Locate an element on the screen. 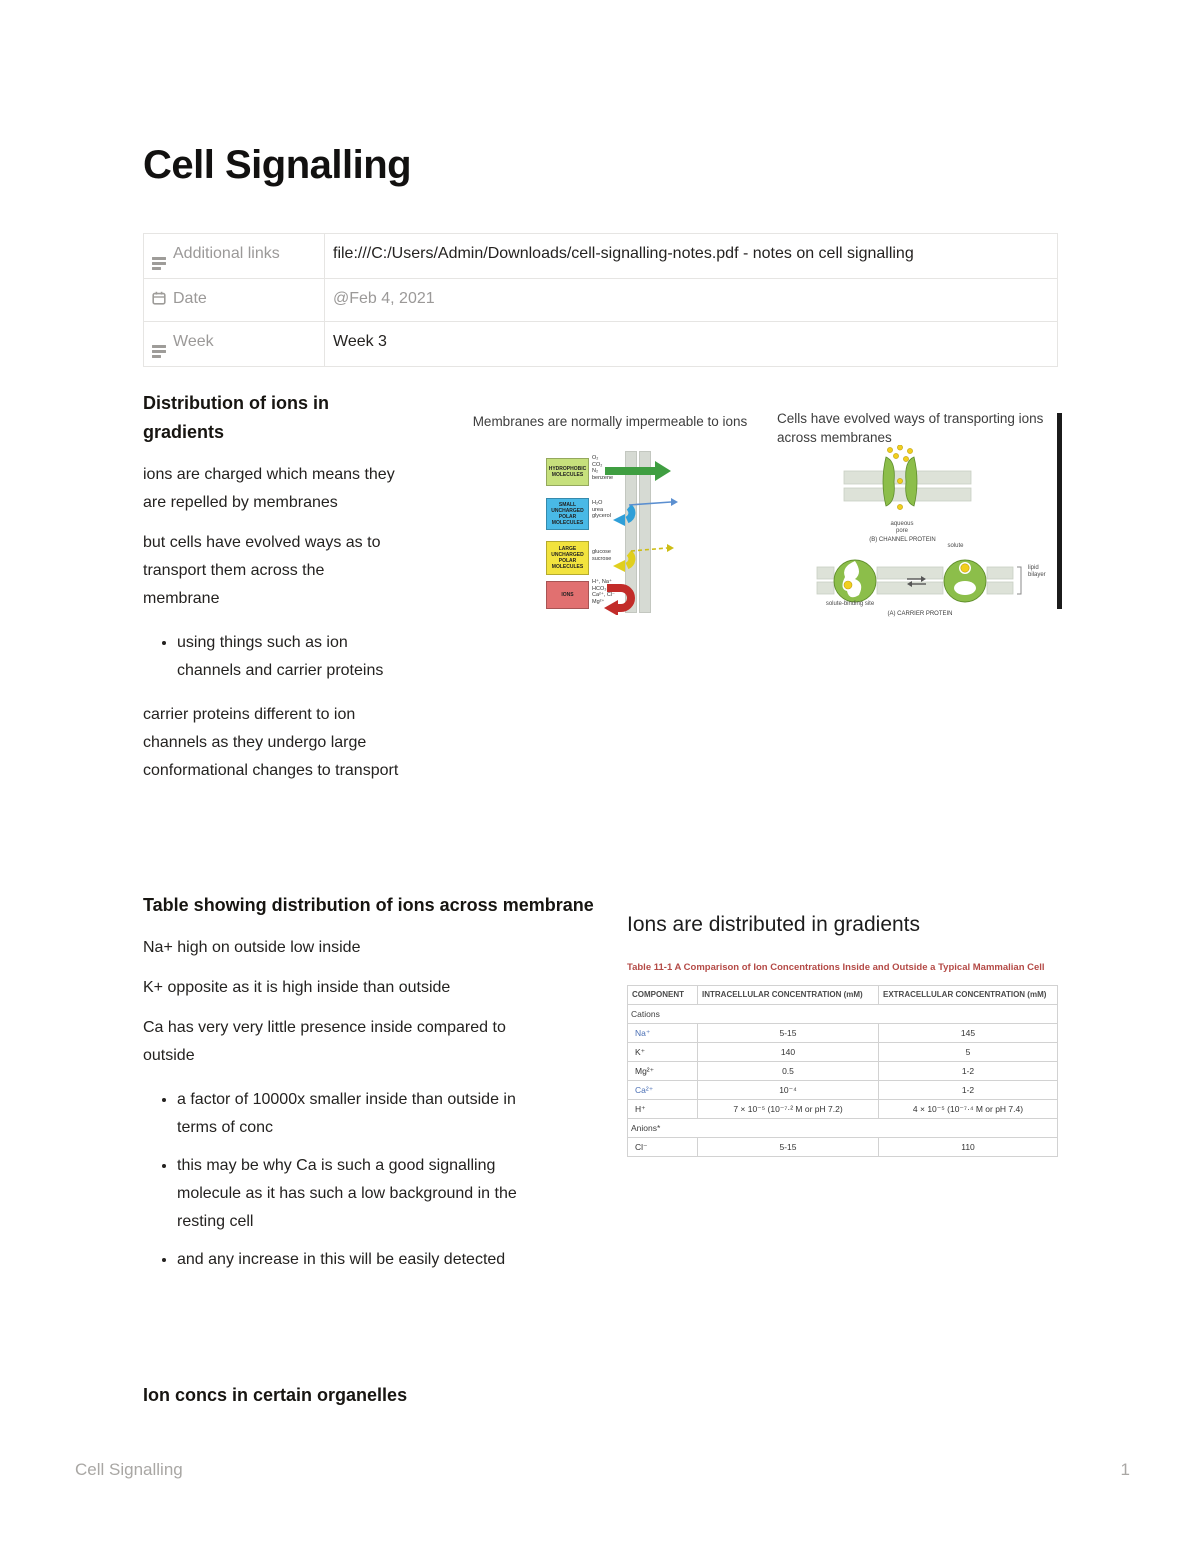 The height and width of the screenshot is (1553, 1200). week-value: Week 3 is located at coordinates (360, 341).